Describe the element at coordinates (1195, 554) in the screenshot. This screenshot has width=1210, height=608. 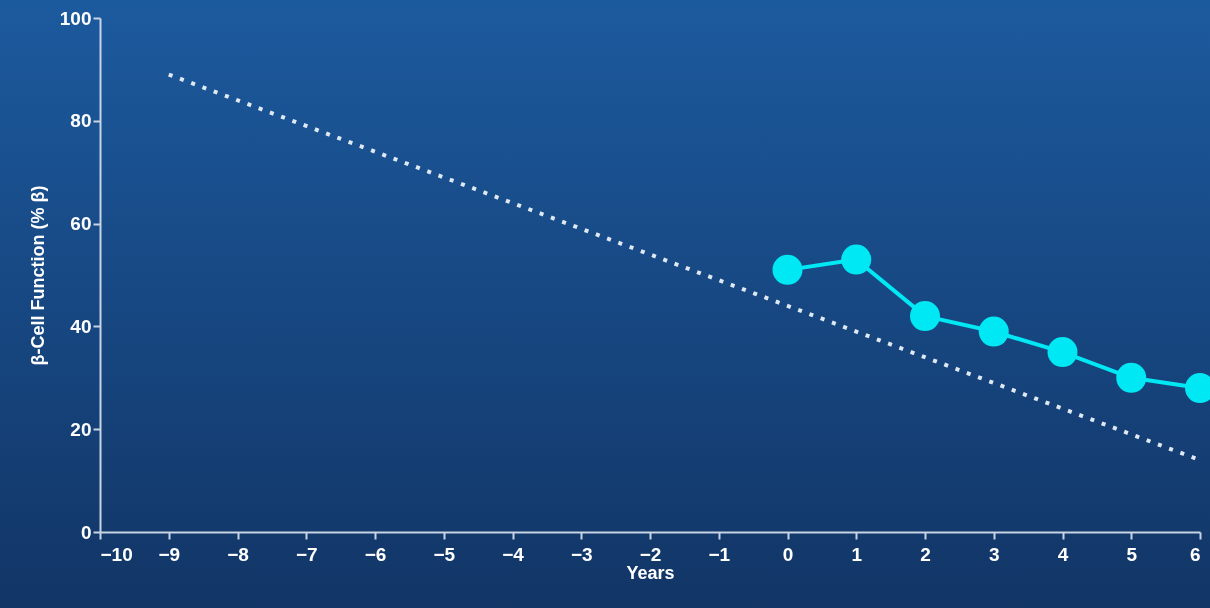
I see `x-tick-label: 6` at that location.